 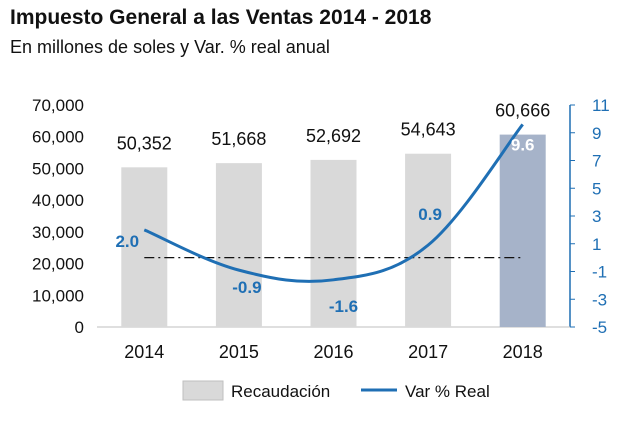 I want to click on y-right-tick-label: 7, so click(x=596, y=161).